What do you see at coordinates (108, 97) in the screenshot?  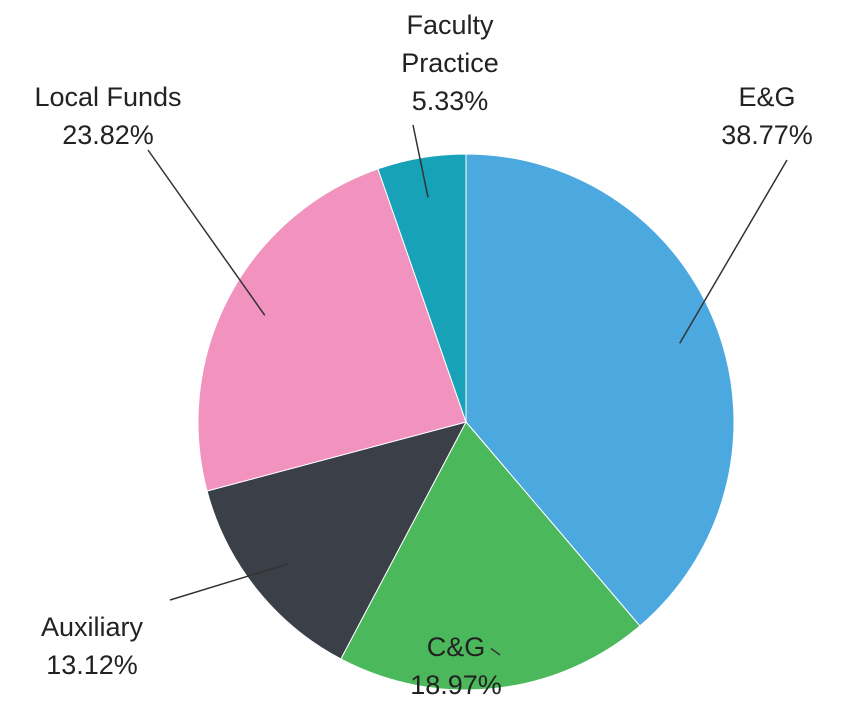 I see `slice-name: Local Funds` at bounding box center [108, 97].